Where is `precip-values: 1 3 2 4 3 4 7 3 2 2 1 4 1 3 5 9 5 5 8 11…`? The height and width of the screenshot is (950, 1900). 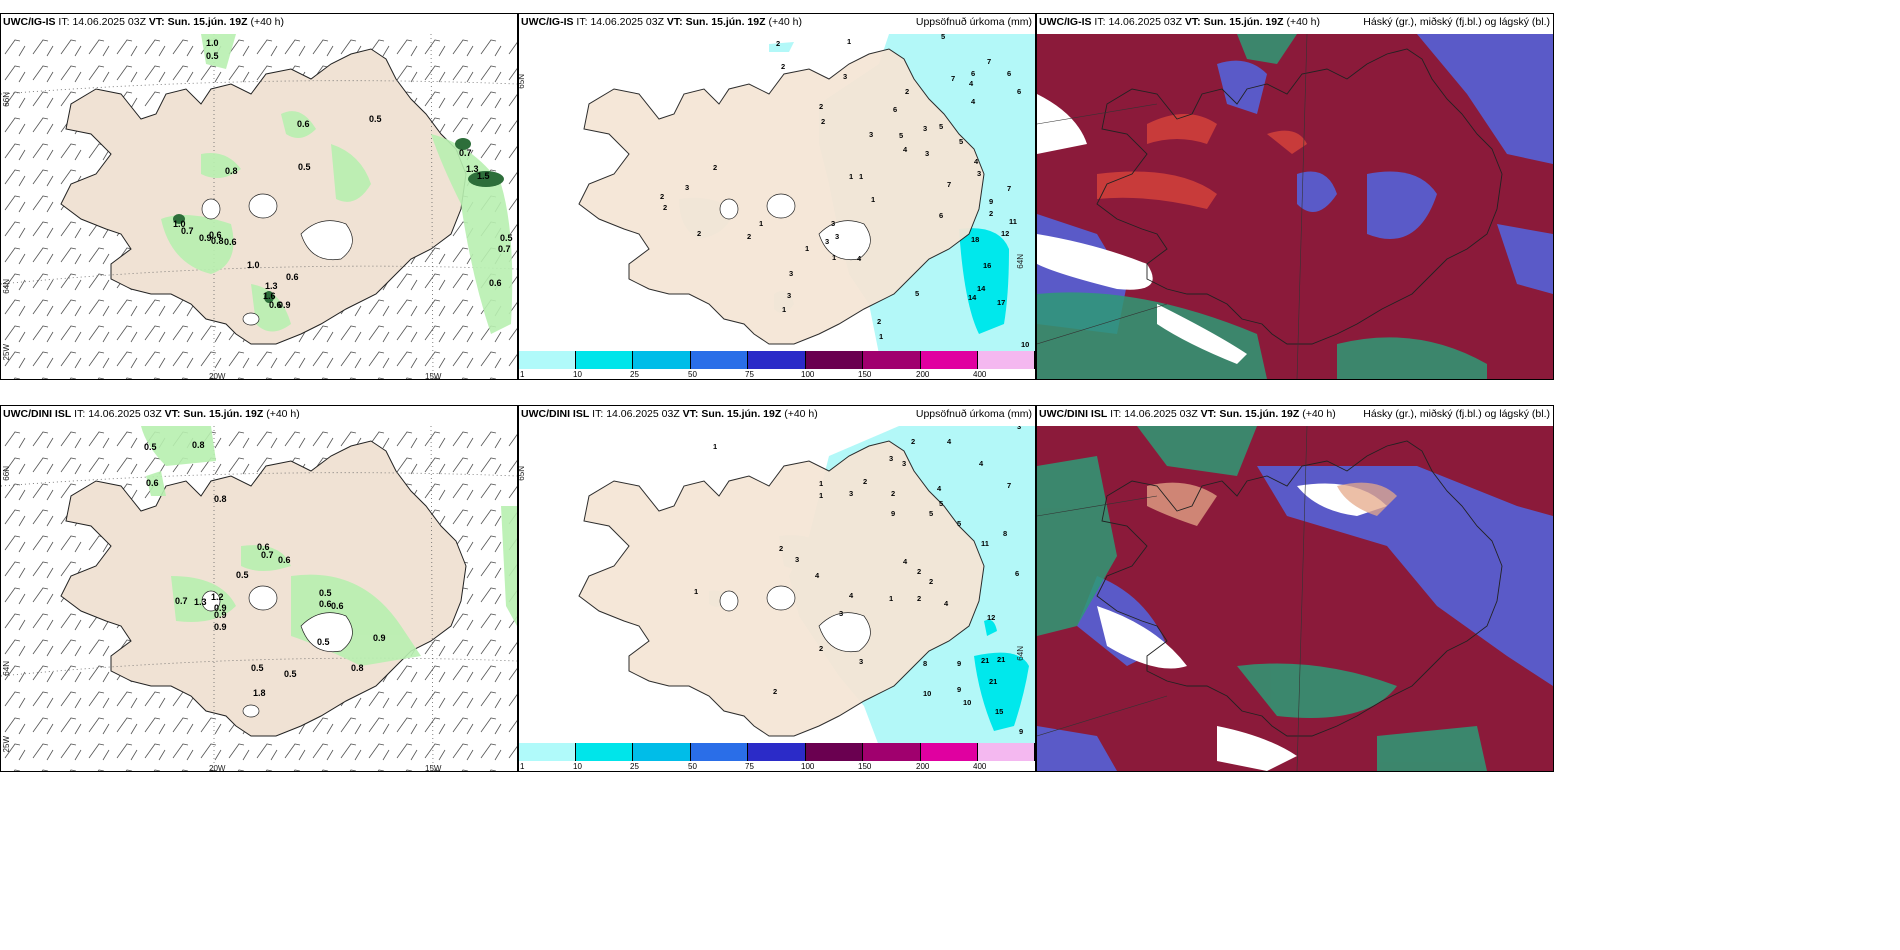 precip-values: 1 3 2 4 3 4 7 3 2 2 1 4 1 3 5 9 5 5 8 11… is located at coordinates (858, 581).